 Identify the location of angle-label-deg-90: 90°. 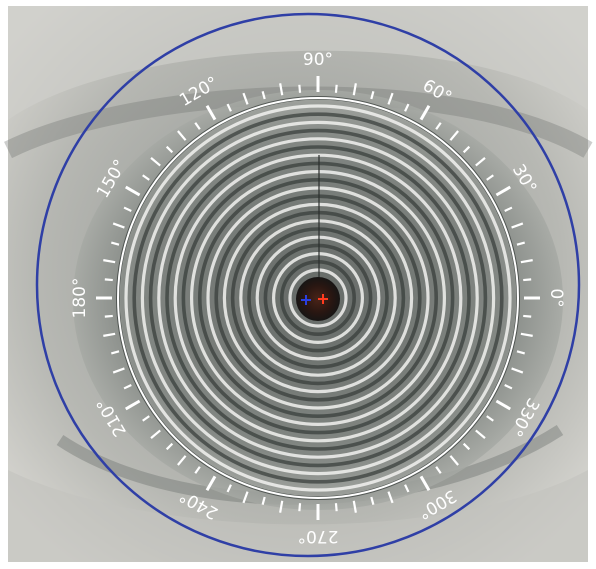
(318, 60).